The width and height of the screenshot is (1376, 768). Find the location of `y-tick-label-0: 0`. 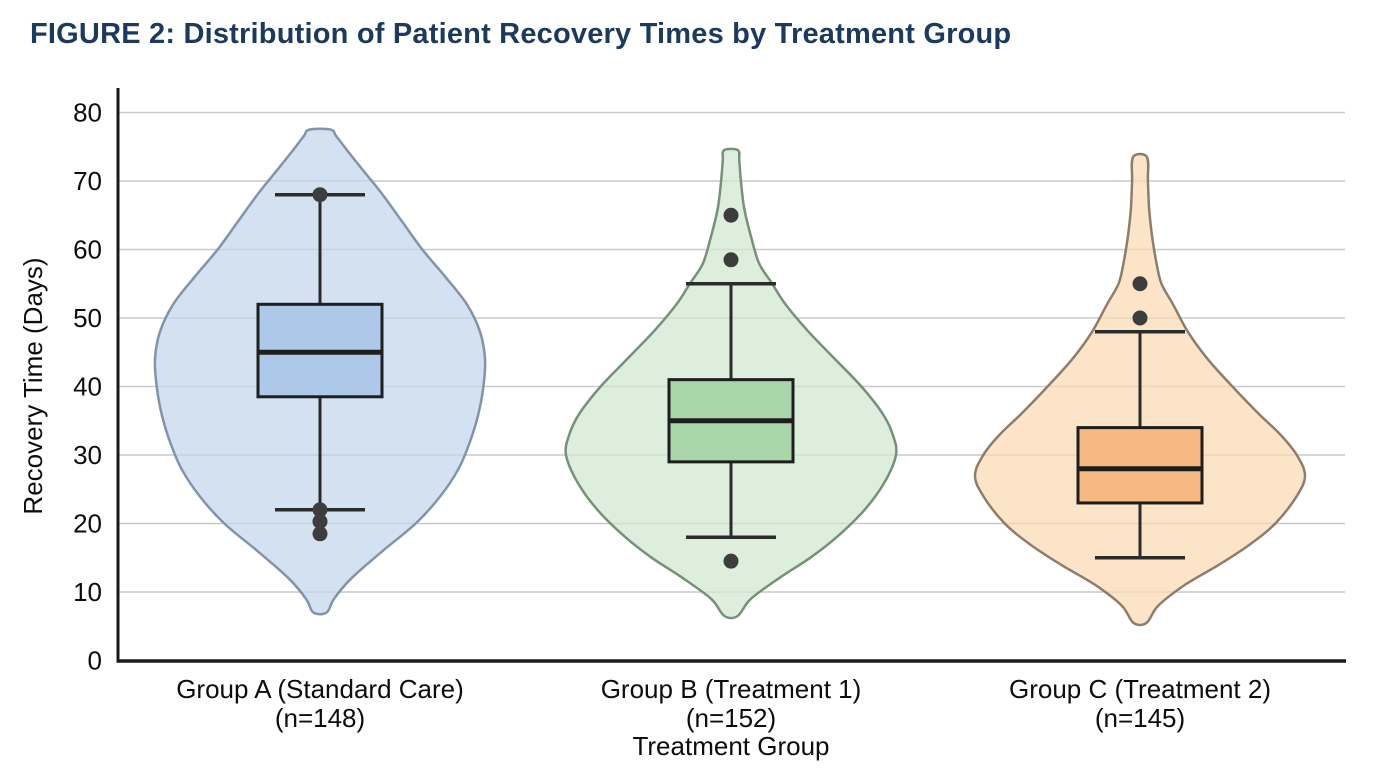

y-tick-label-0: 0 is located at coordinates (95, 661).